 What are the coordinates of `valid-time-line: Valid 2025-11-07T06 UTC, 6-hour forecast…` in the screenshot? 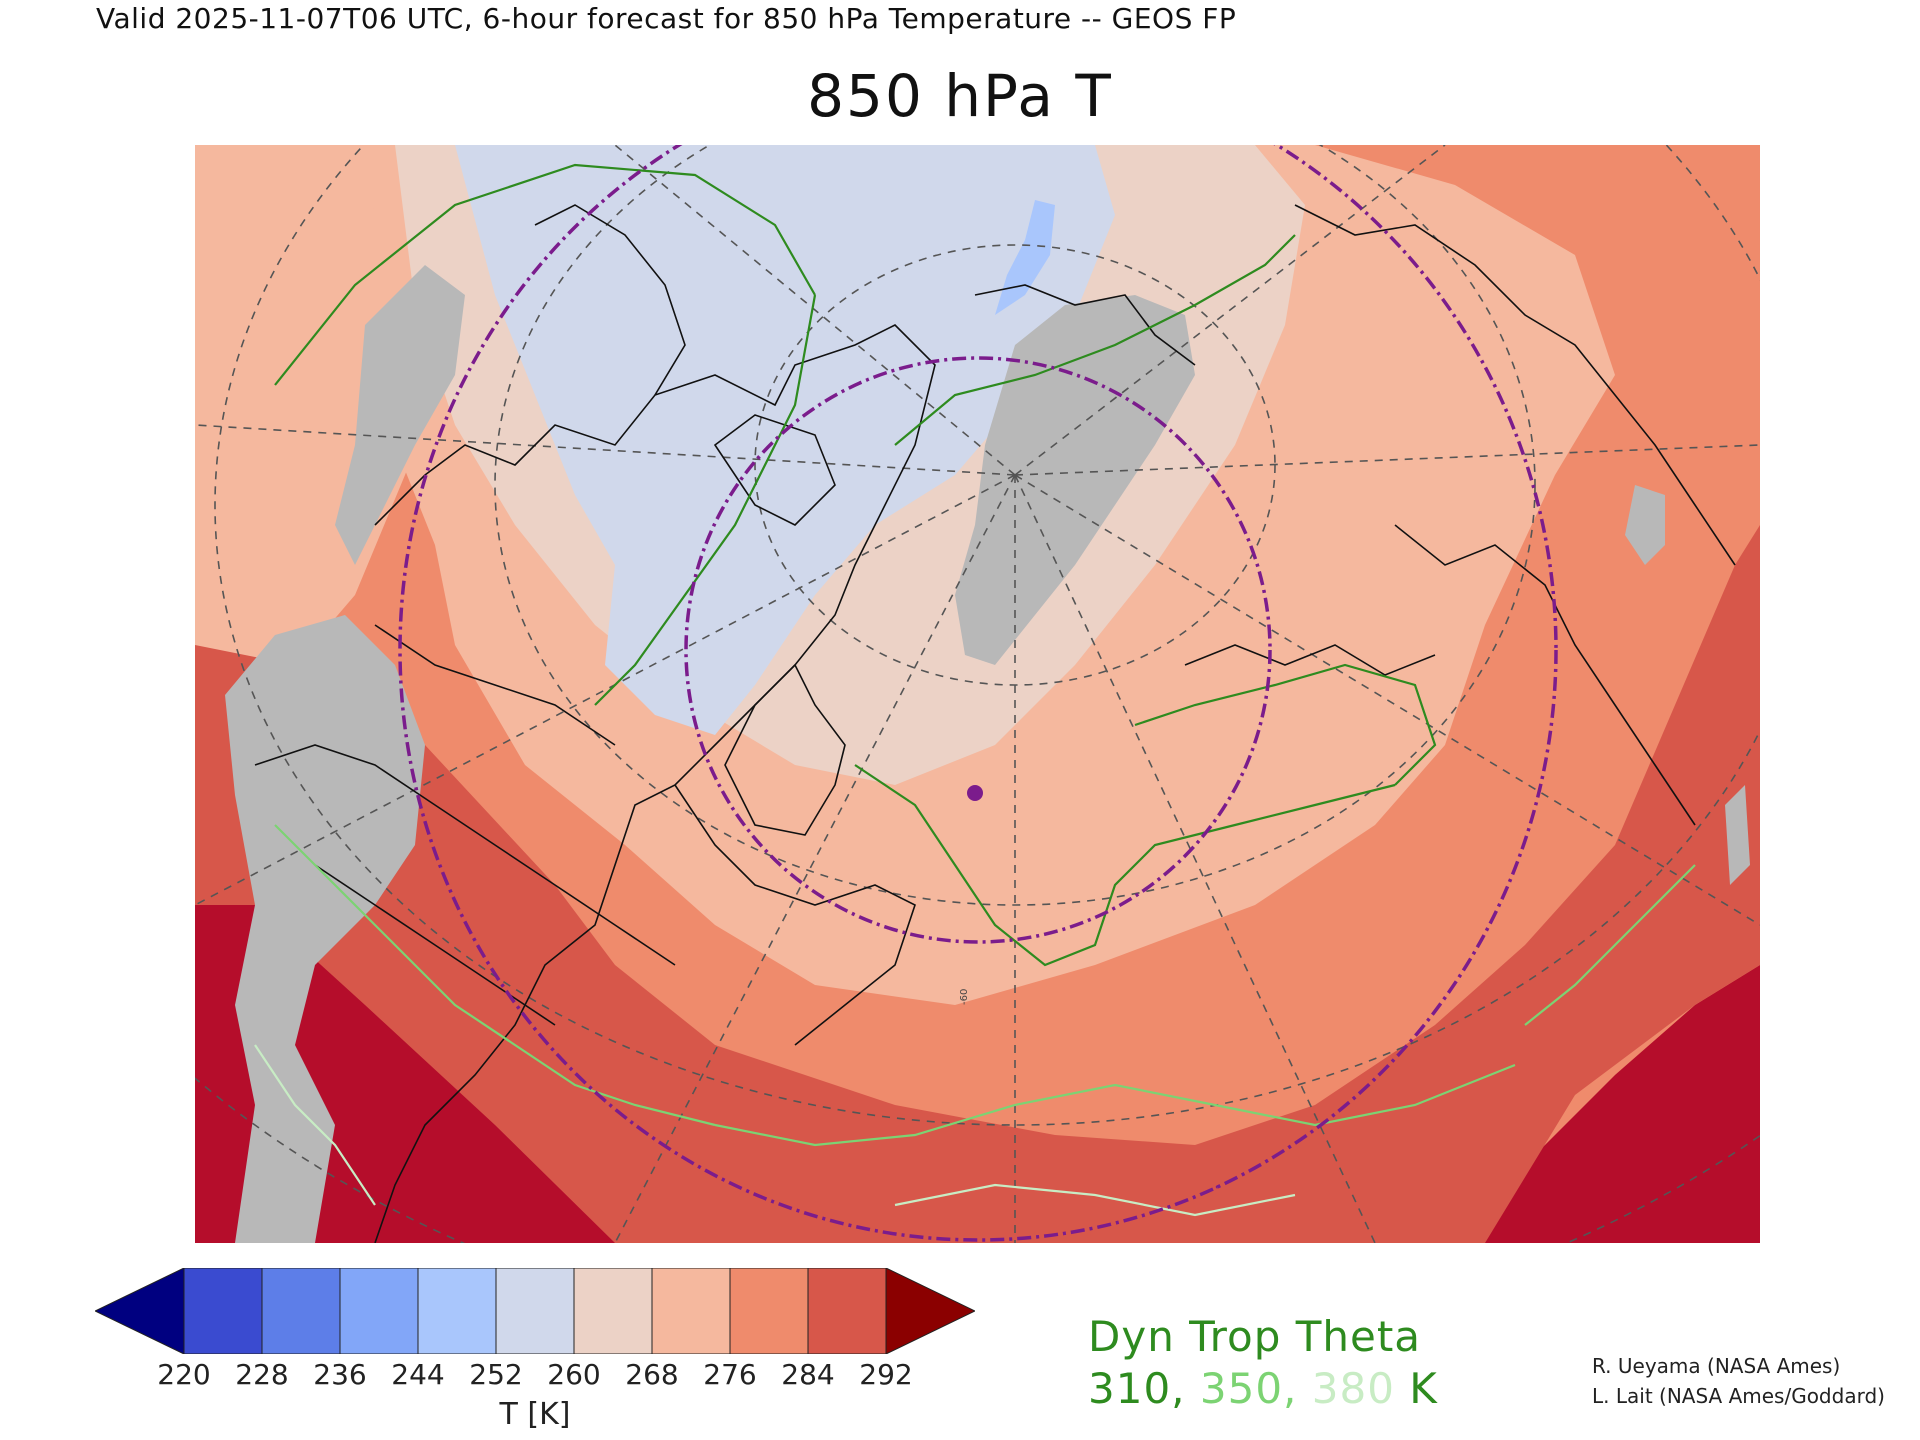 It's located at (666, 18).